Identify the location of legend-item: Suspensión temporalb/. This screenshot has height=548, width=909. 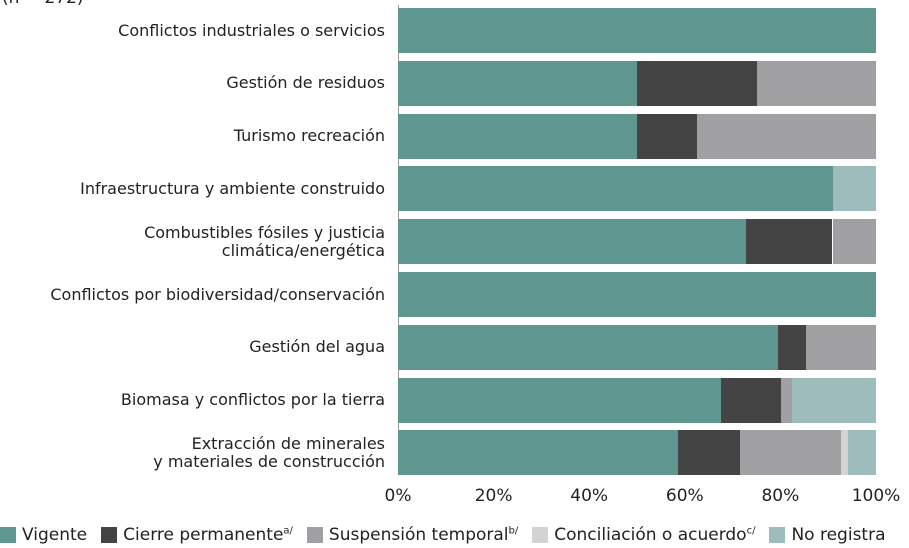
(412, 535).